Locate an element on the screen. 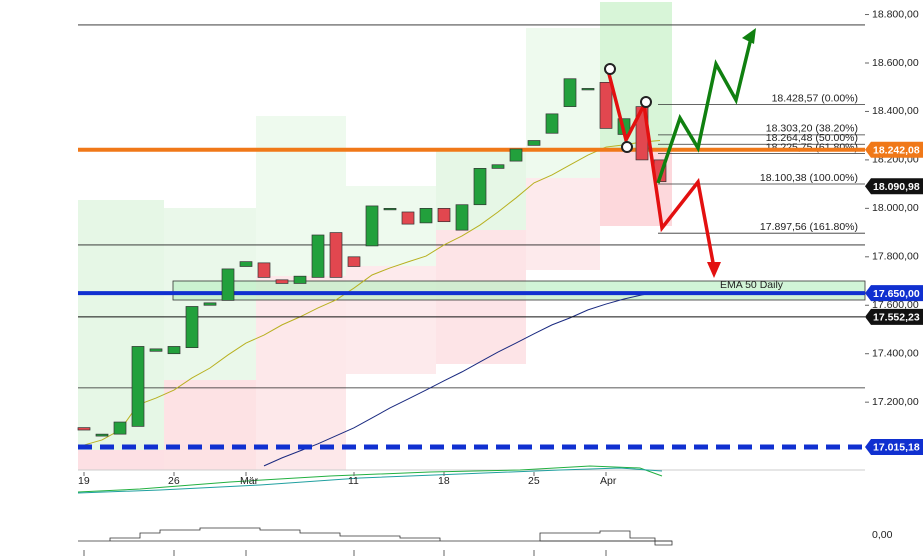  fib-label: 18.100,38 (100.00%) is located at coordinates (809, 178).